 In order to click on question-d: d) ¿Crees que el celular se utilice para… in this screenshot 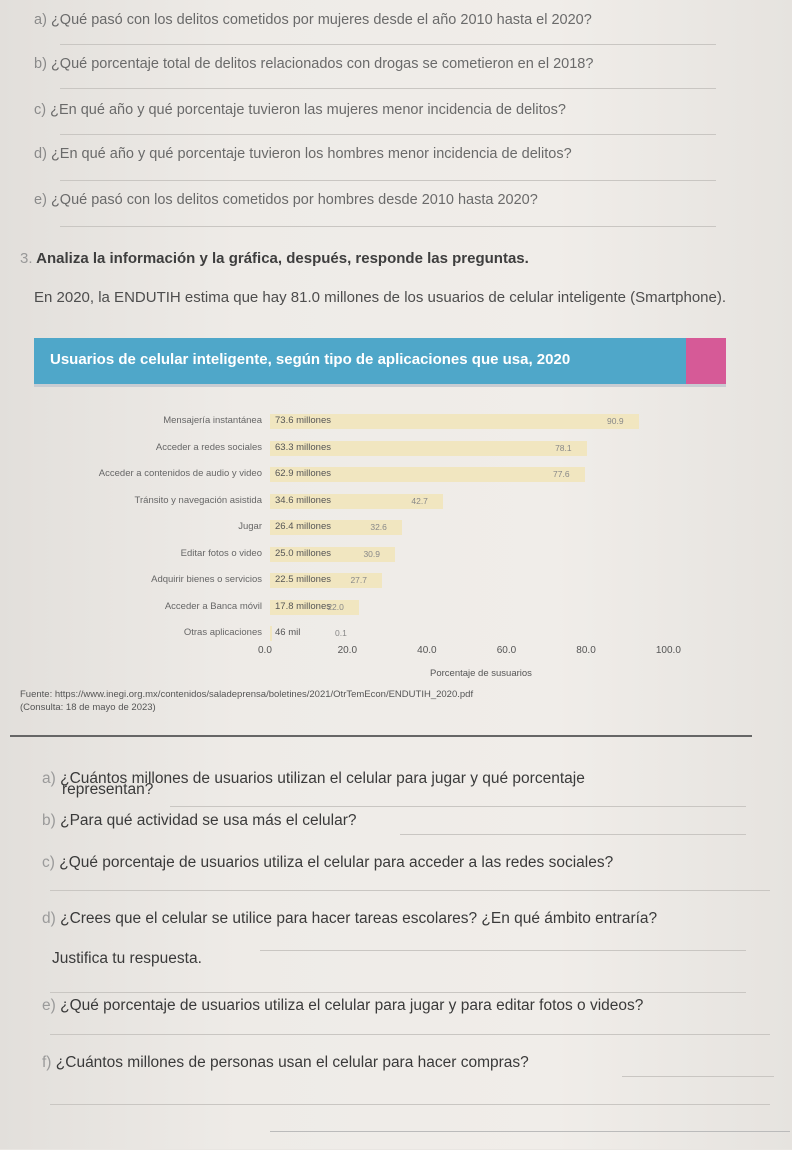, I will do `click(349, 919)`.